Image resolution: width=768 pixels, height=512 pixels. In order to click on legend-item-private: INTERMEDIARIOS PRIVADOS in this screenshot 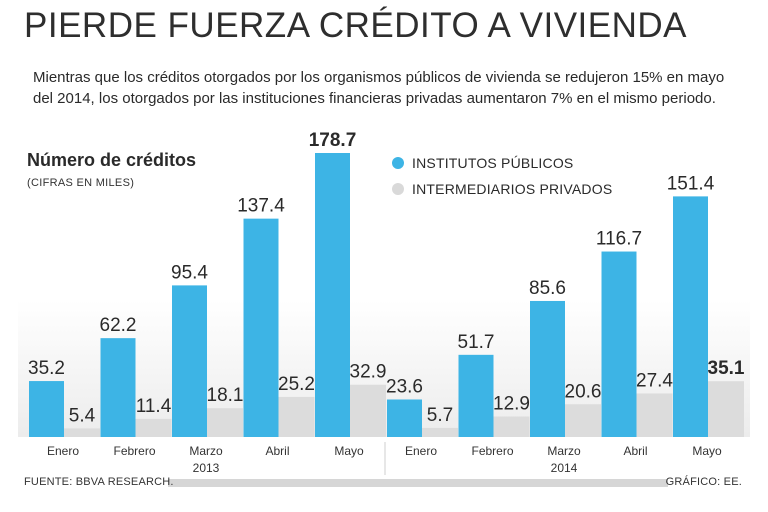, I will do `click(502, 189)`.